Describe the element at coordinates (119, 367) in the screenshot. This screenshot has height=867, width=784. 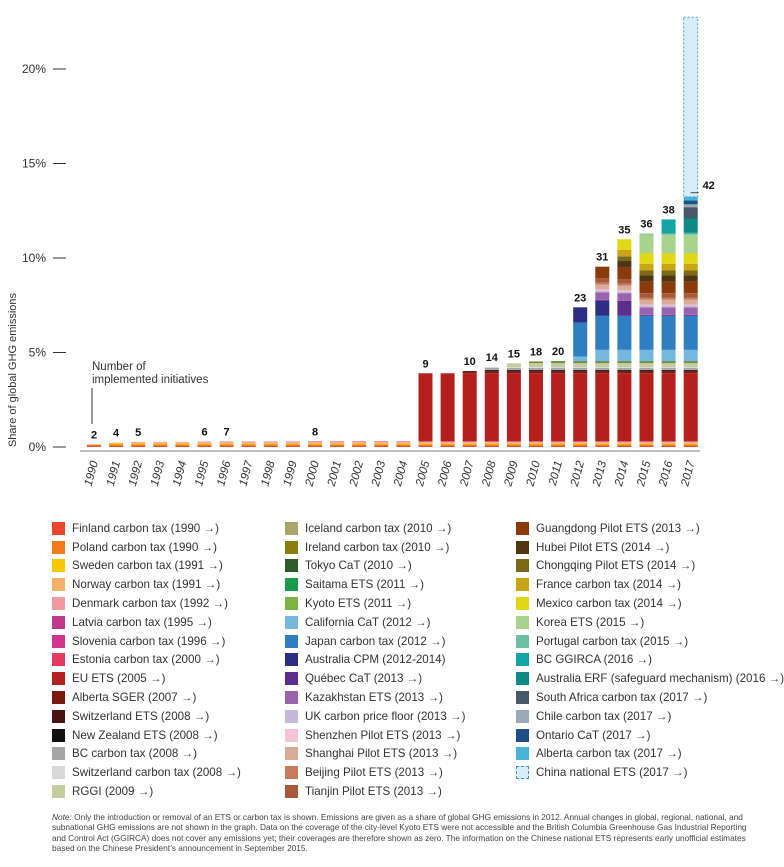
I see `annotation-text-line-1: Number of` at that location.